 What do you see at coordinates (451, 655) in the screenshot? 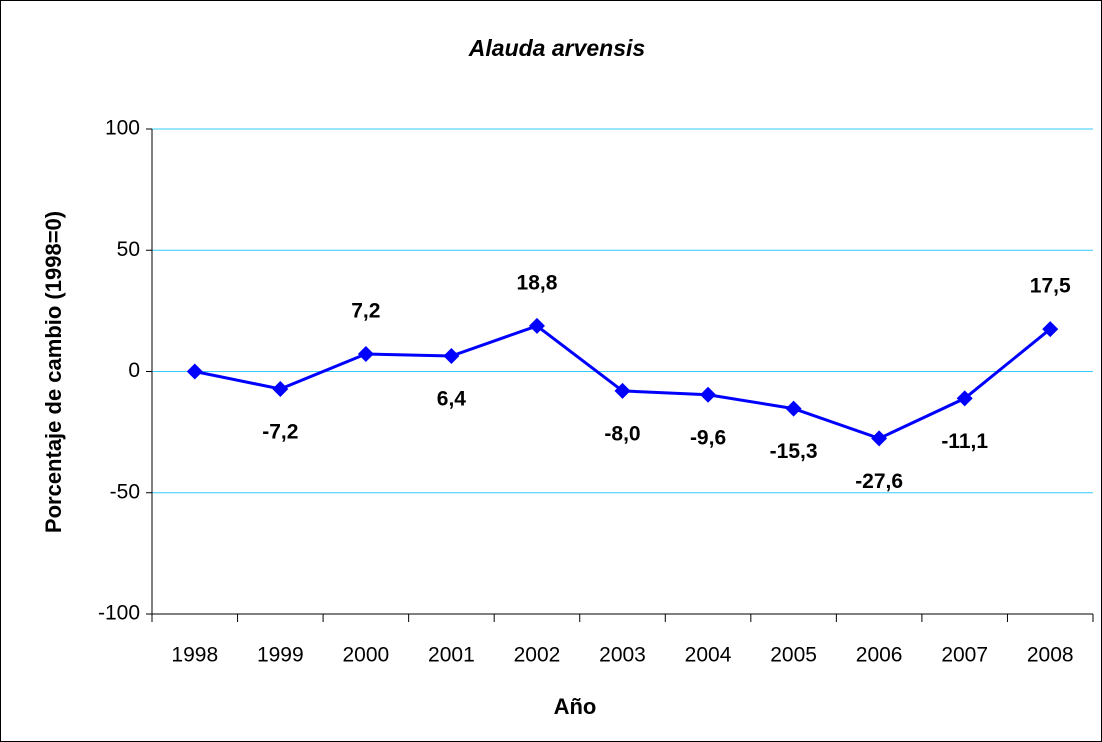
I see `x-tick-label: 2001` at bounding box center [451, 655].